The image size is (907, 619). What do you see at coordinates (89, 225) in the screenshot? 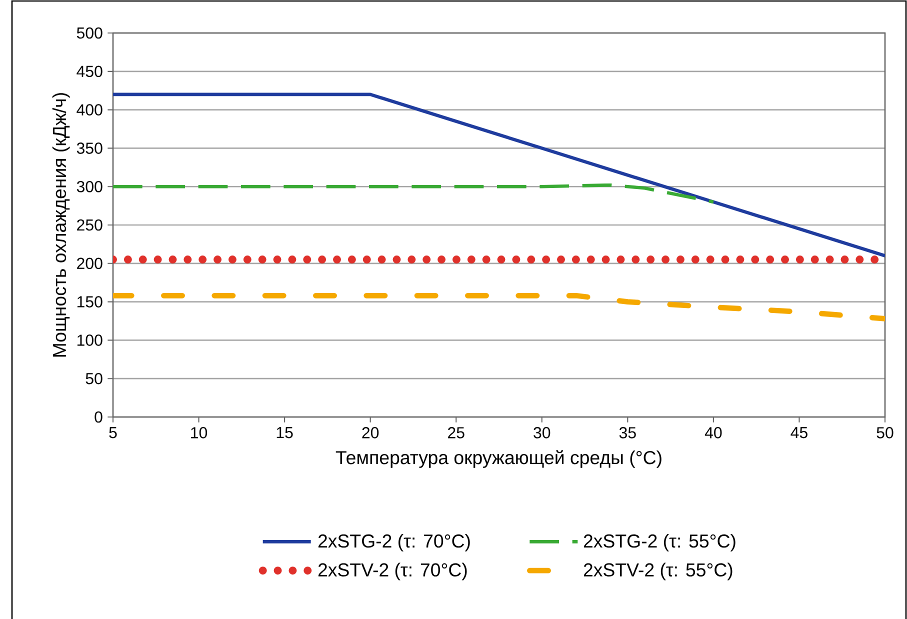
I see `y-tick-label: 250` at bounding box center [89, 225].